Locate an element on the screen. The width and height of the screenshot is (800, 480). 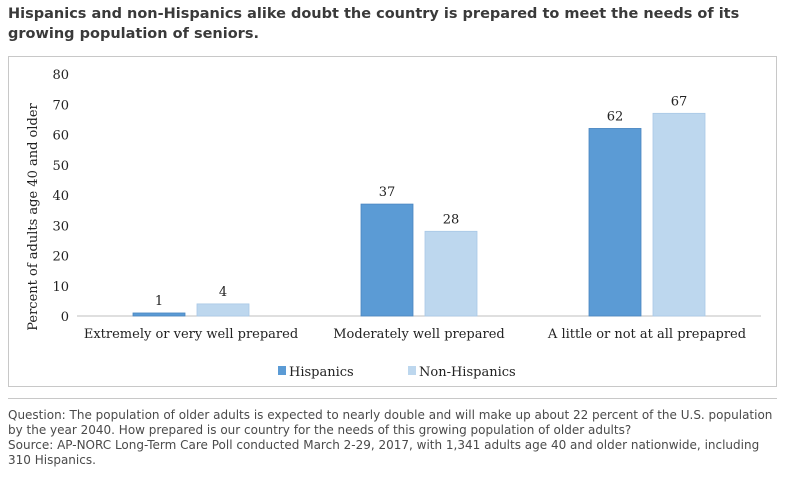
x-tick-label: Moderately well prepared is located at coordinates (418, 334).